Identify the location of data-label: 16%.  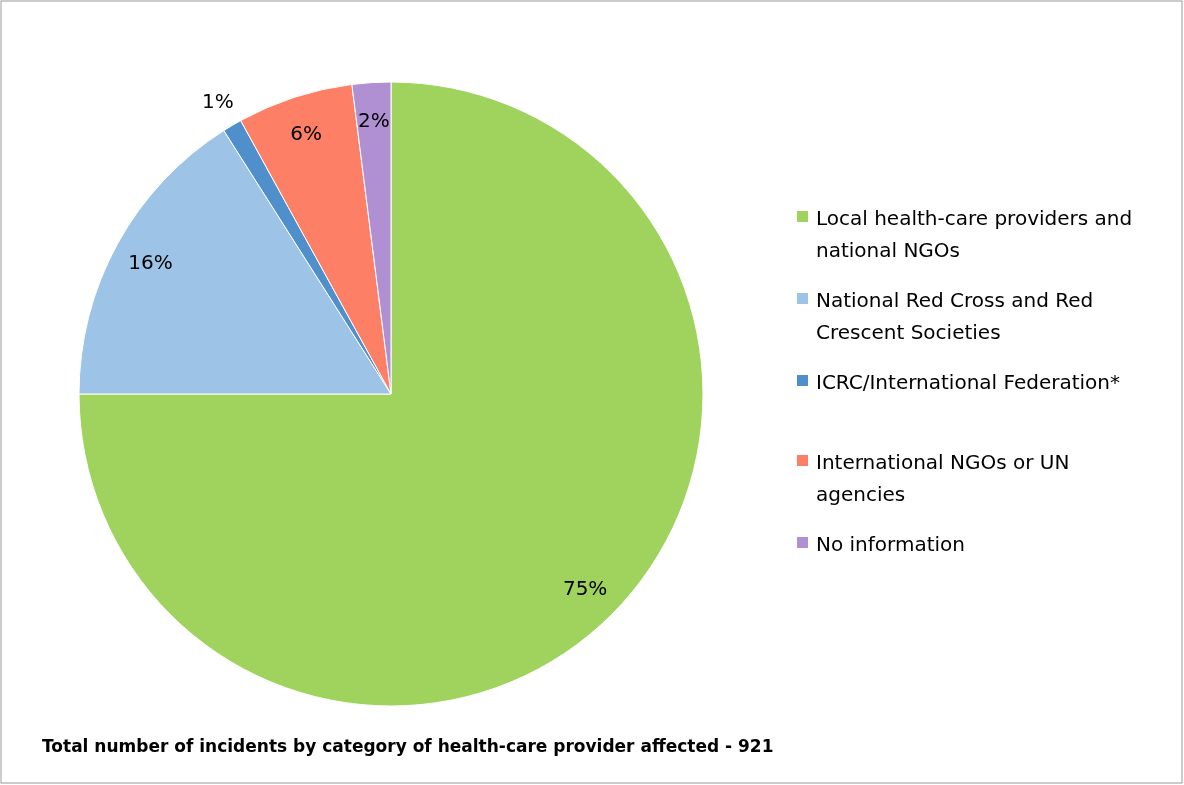
(150, 261).